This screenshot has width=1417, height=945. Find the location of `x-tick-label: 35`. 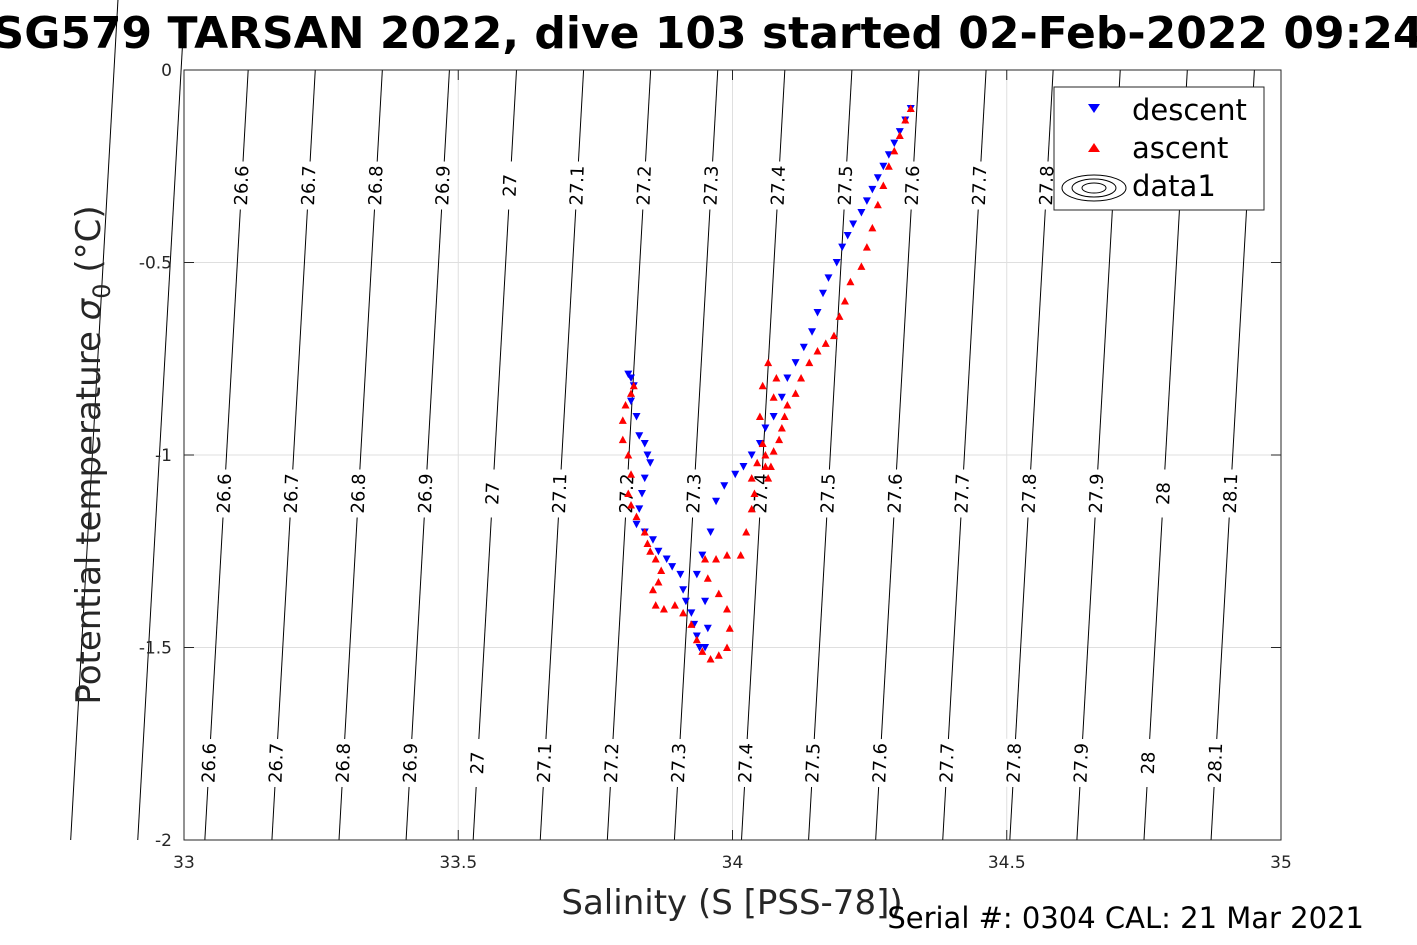

x-tick-label: 35 is located at coordinates (1281, 863).